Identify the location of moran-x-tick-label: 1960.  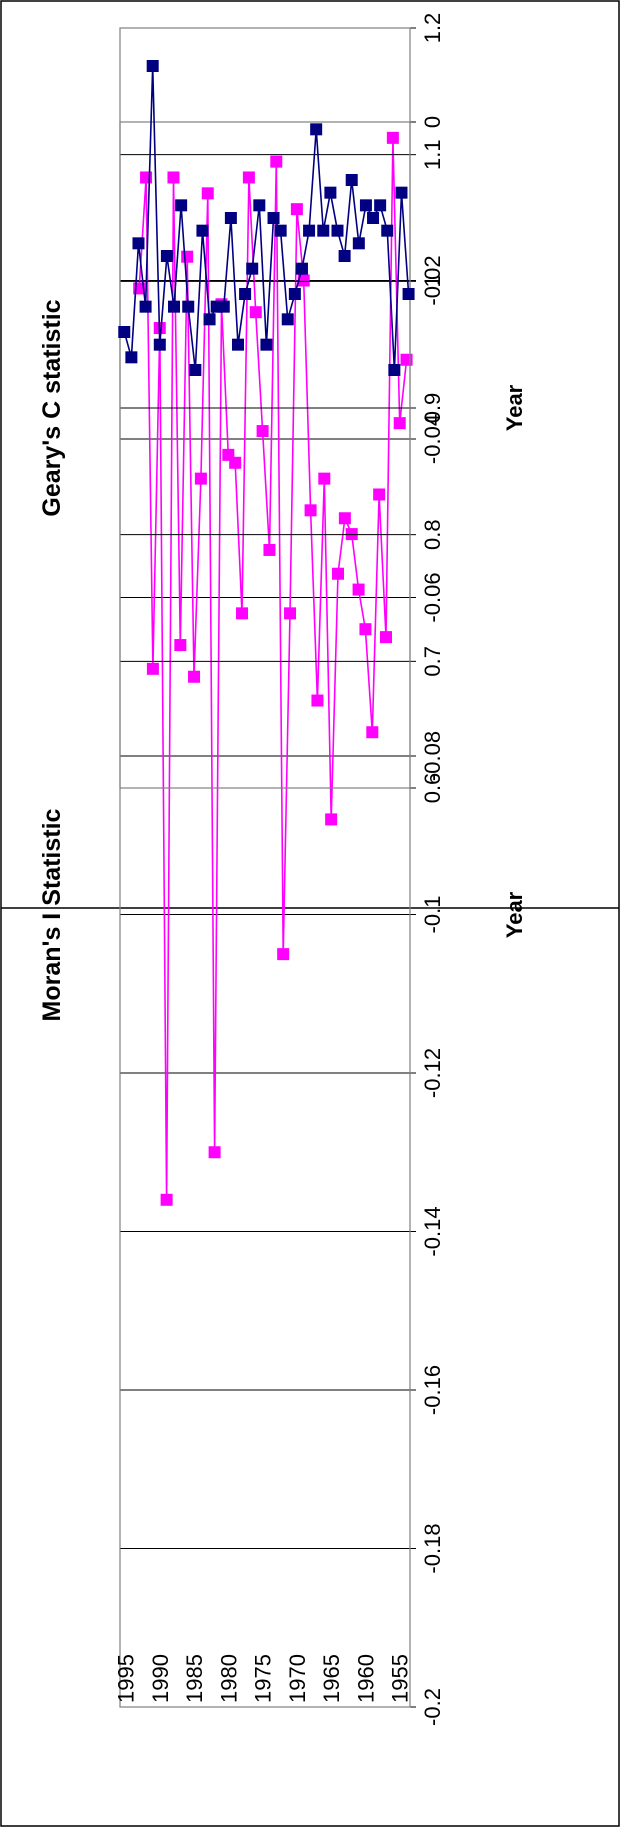
(365, 1678).